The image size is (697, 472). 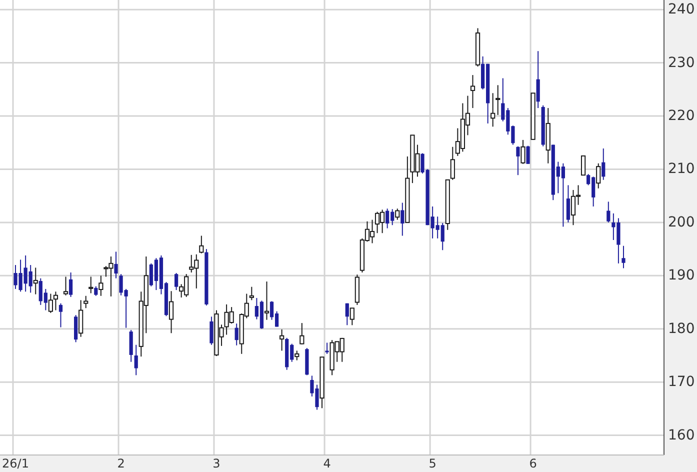 I want to click on y-tick-label: 210, so click(x=681, y=169).